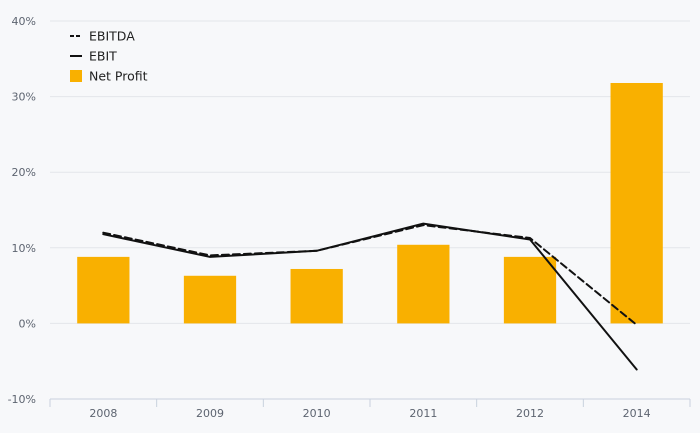  I want to click on y-tick-label: 30%, so click(24, 97).